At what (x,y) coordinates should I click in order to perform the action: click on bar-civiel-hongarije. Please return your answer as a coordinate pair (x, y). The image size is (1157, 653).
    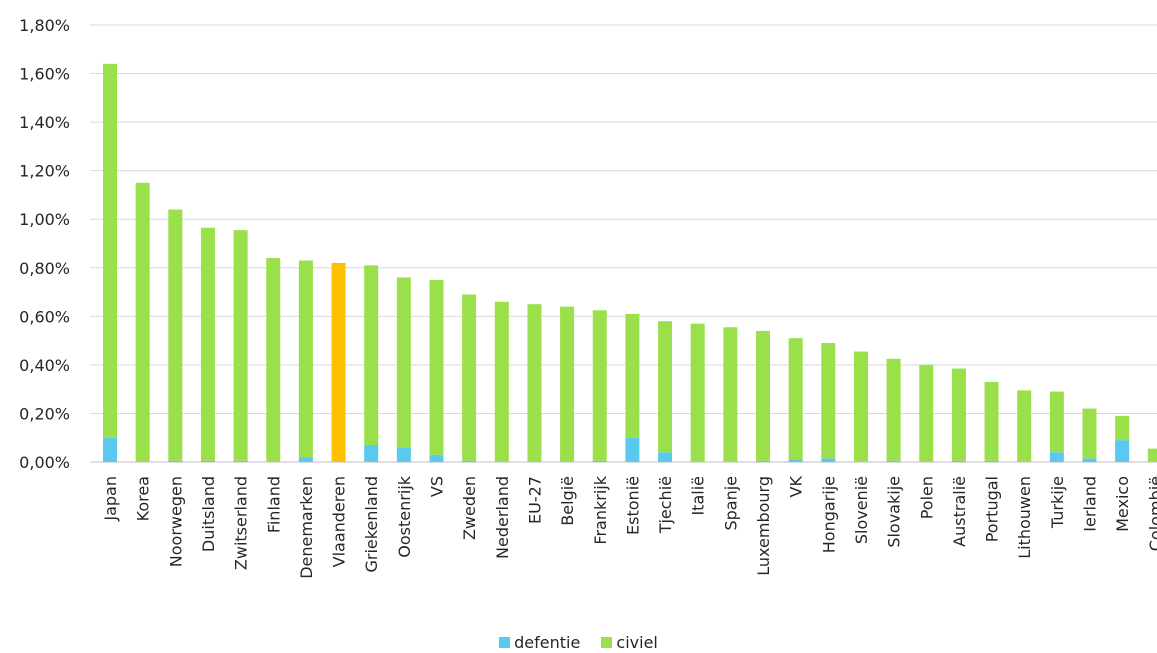
    Looking at the image, I should click on (828, 401).